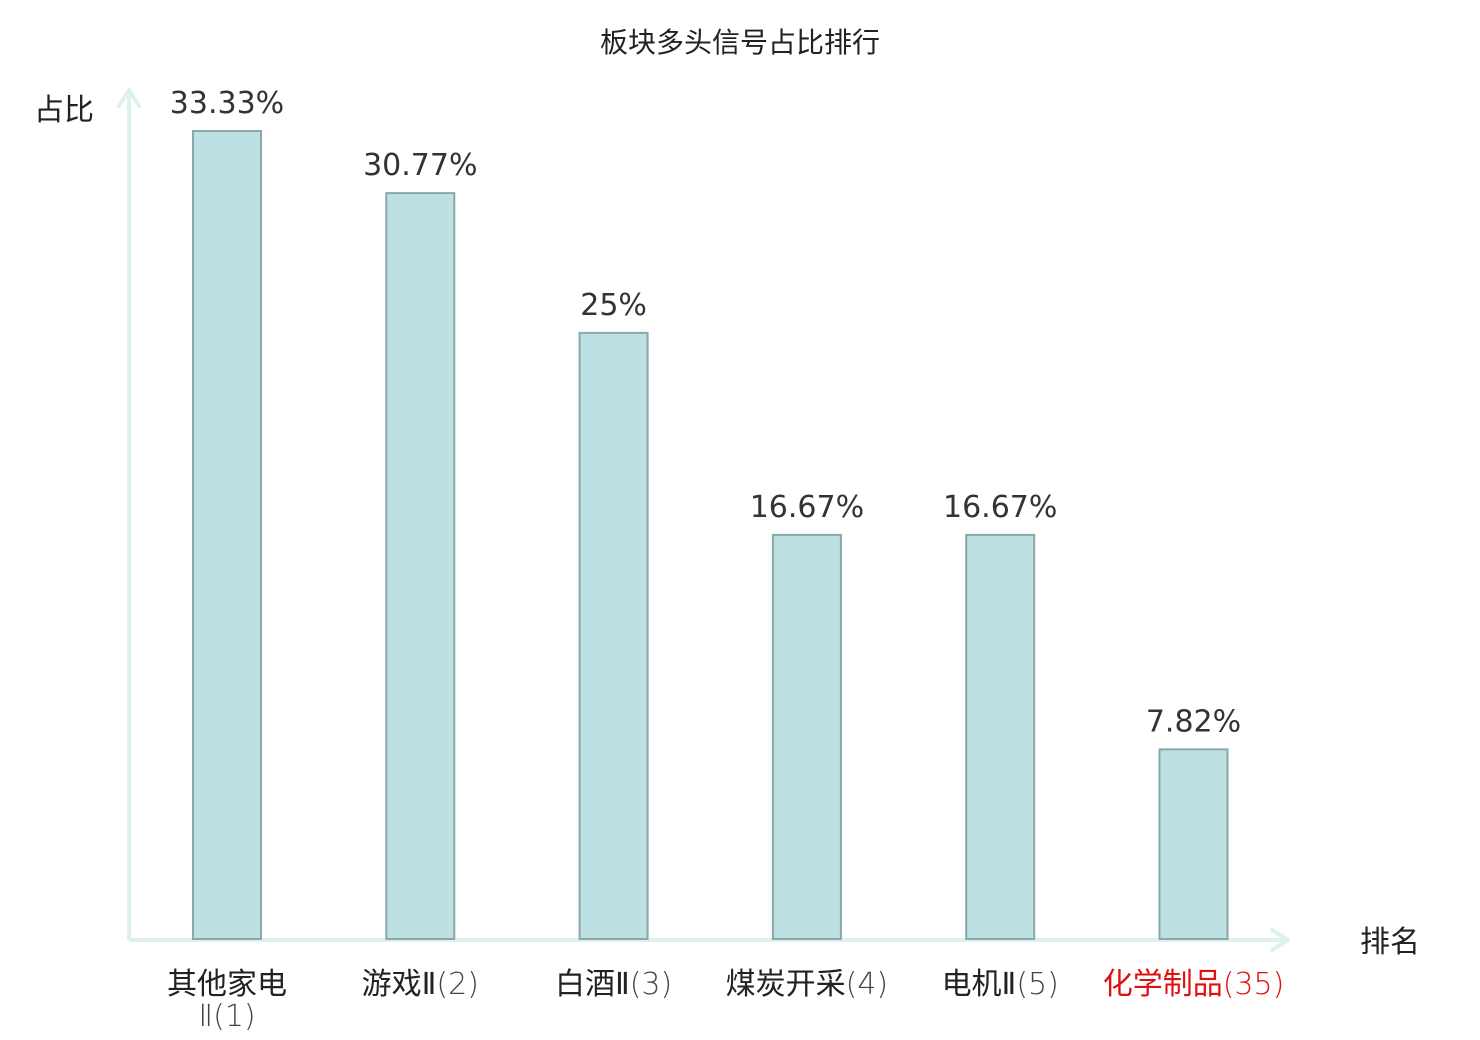  Describe the element at coordinates (420, 165) in the screenshot. I see `data-label: 30.77%` at that location.